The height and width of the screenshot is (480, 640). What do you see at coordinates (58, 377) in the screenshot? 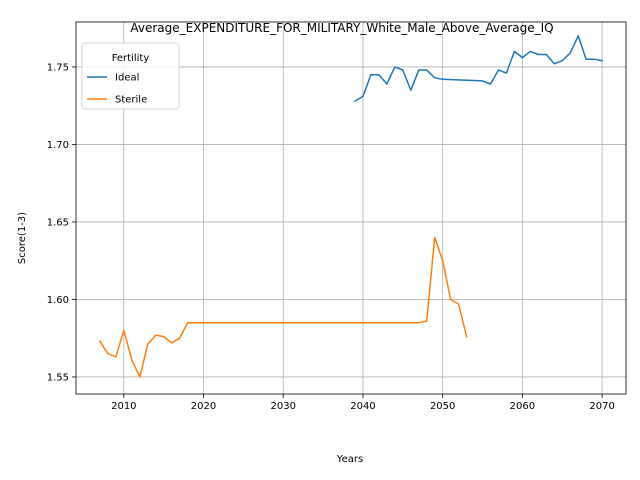
I see `y-tick-label: 1.55` at bounding box center [58, 377].